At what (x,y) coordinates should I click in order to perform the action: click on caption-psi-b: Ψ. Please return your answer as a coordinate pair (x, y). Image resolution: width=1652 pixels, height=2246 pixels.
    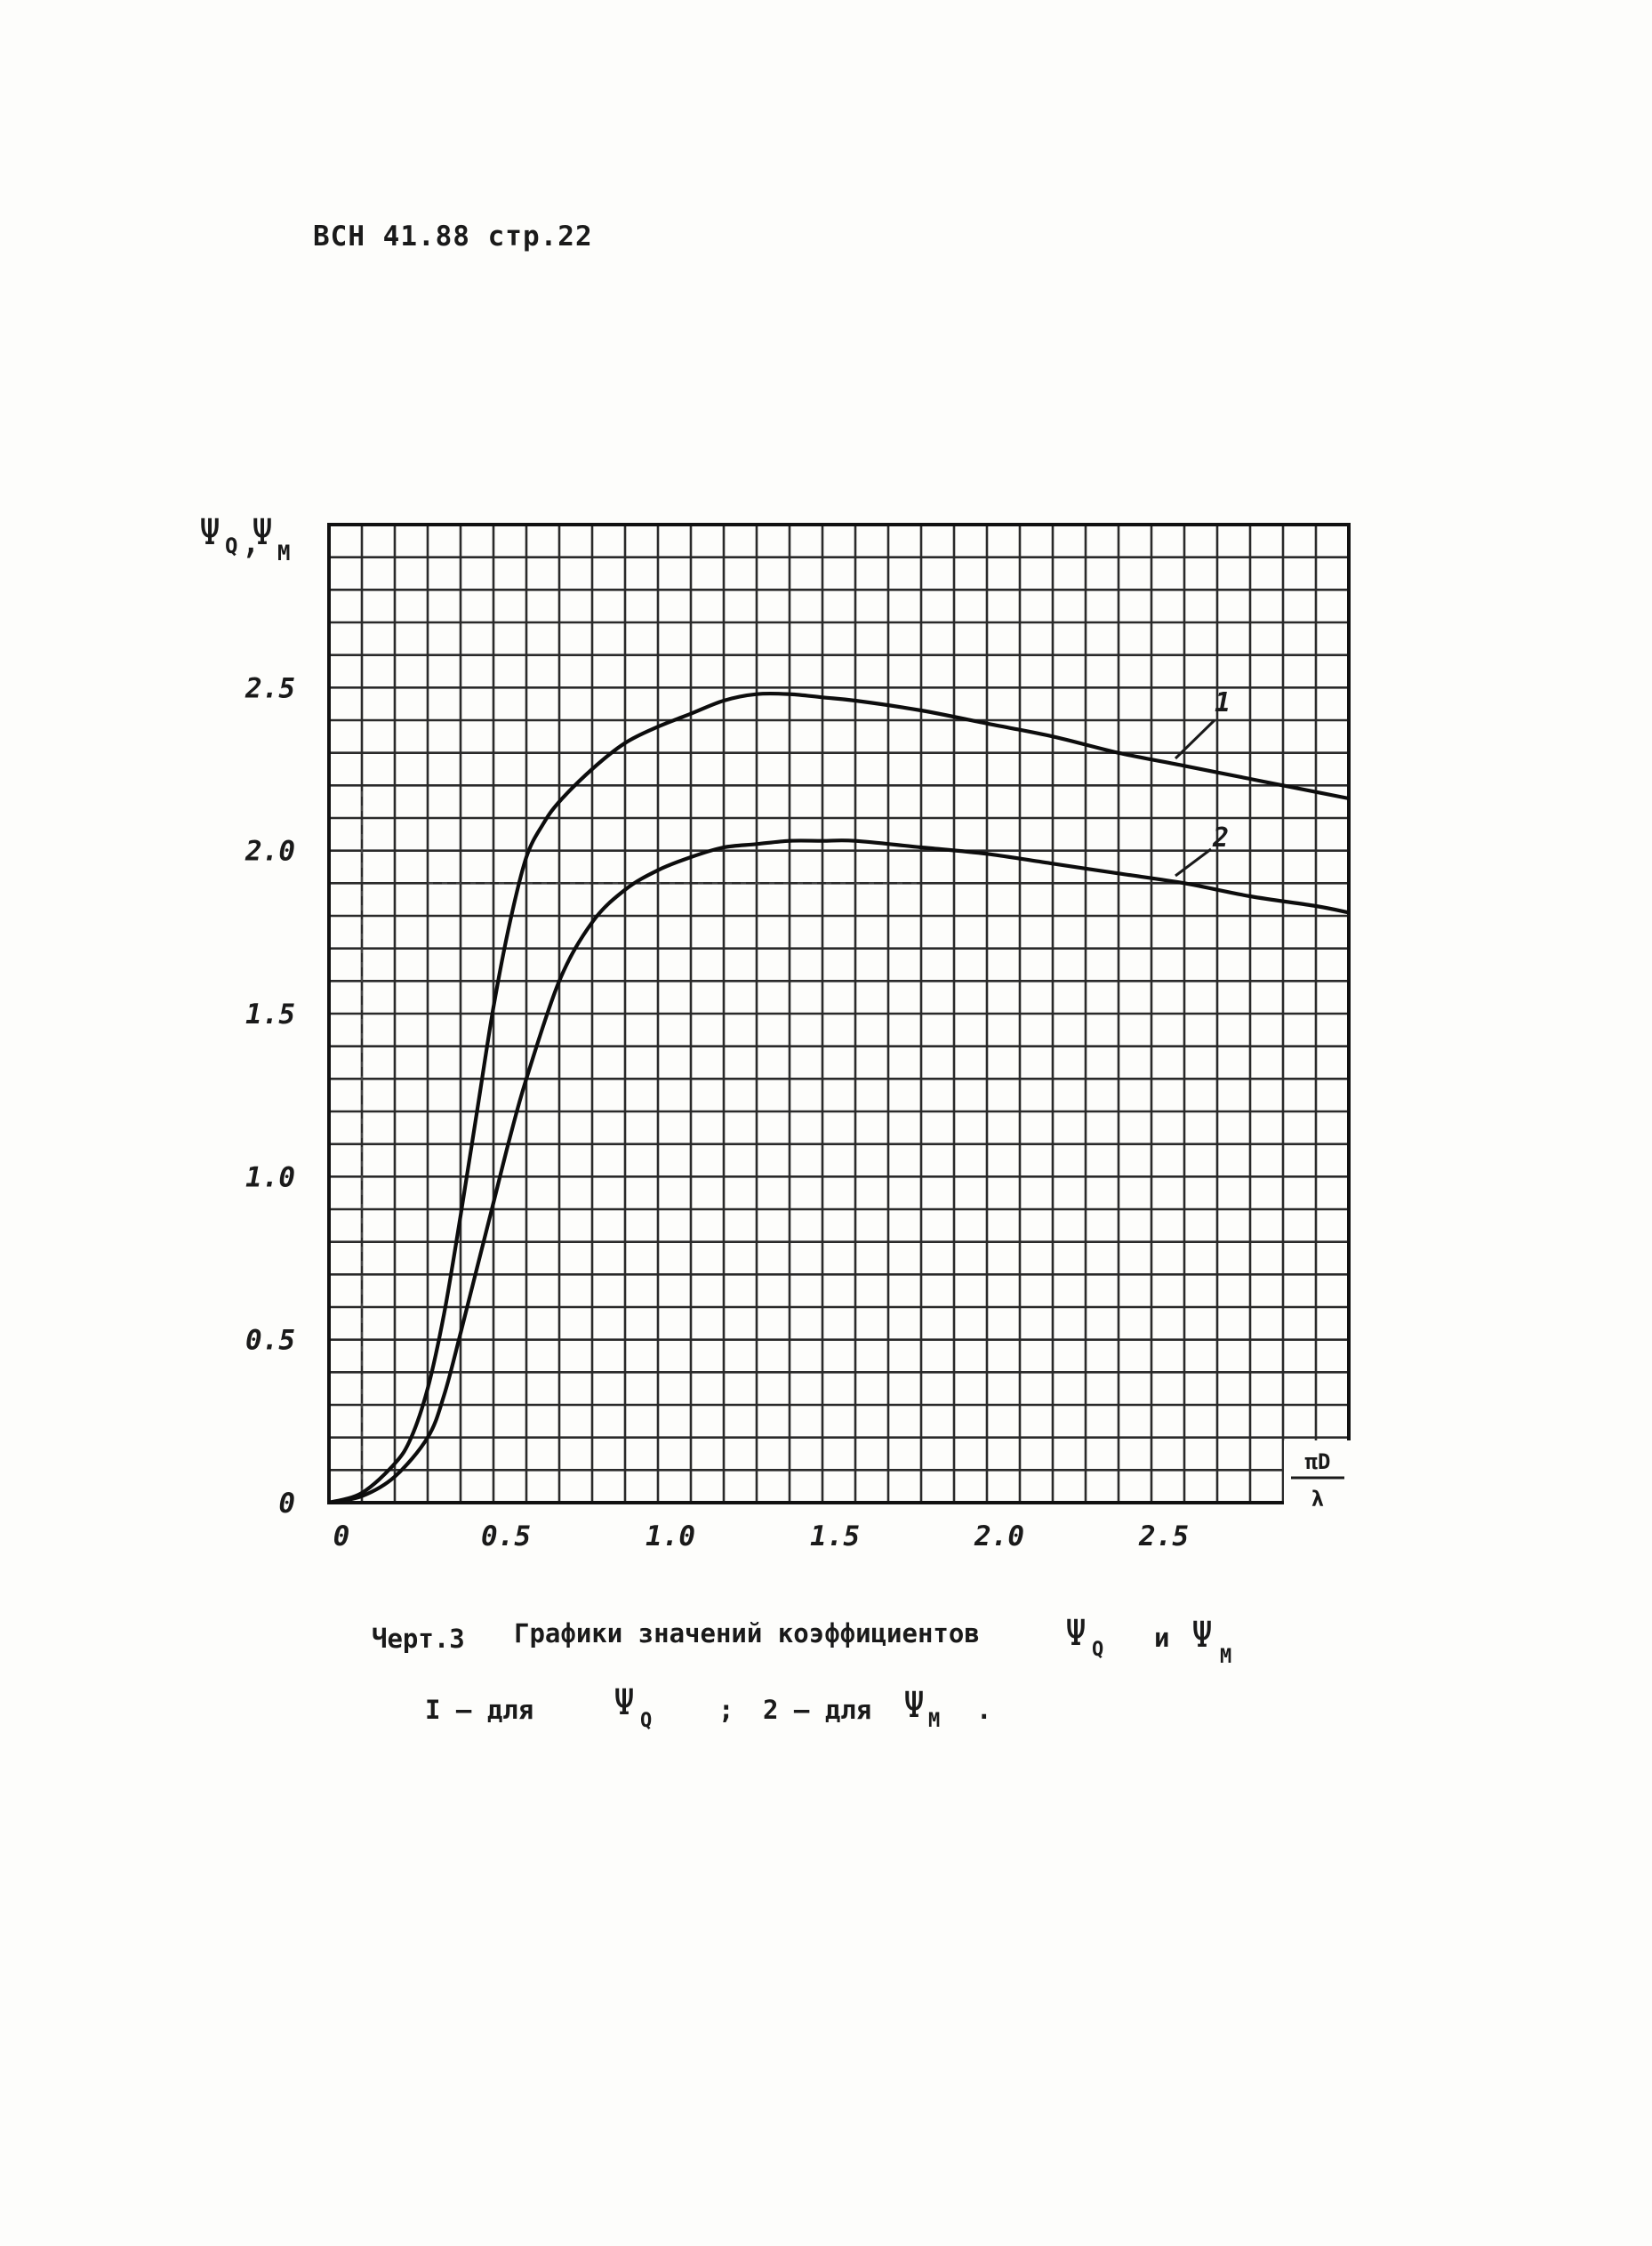
    Looking at the image, I should click on (1202, 1635).